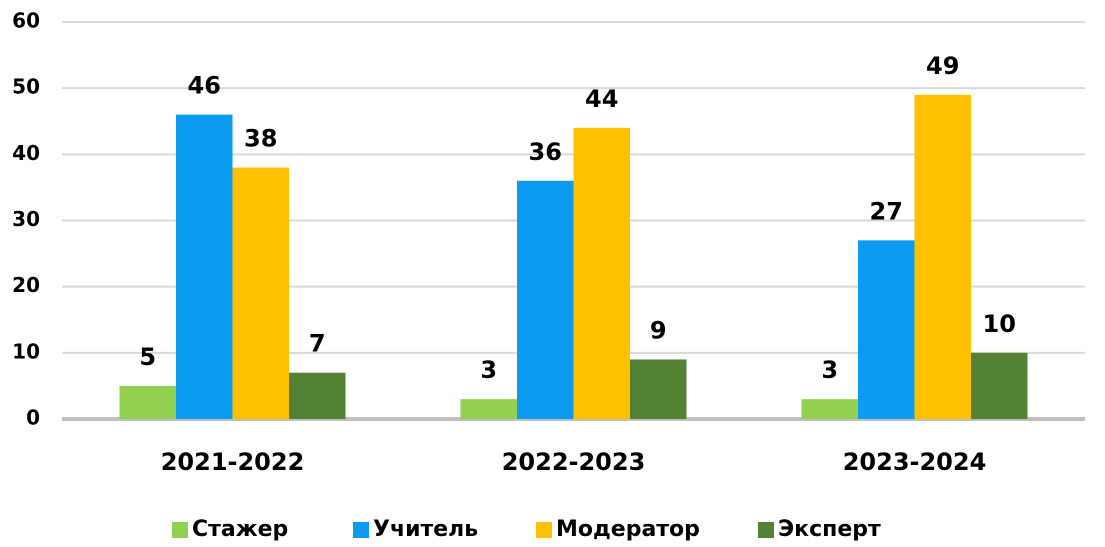 This screenshot has height=547, width=1105. Describe the element at coordinates (628, 529) in the screenshot. I see `legend-label: Модератор` at that location.